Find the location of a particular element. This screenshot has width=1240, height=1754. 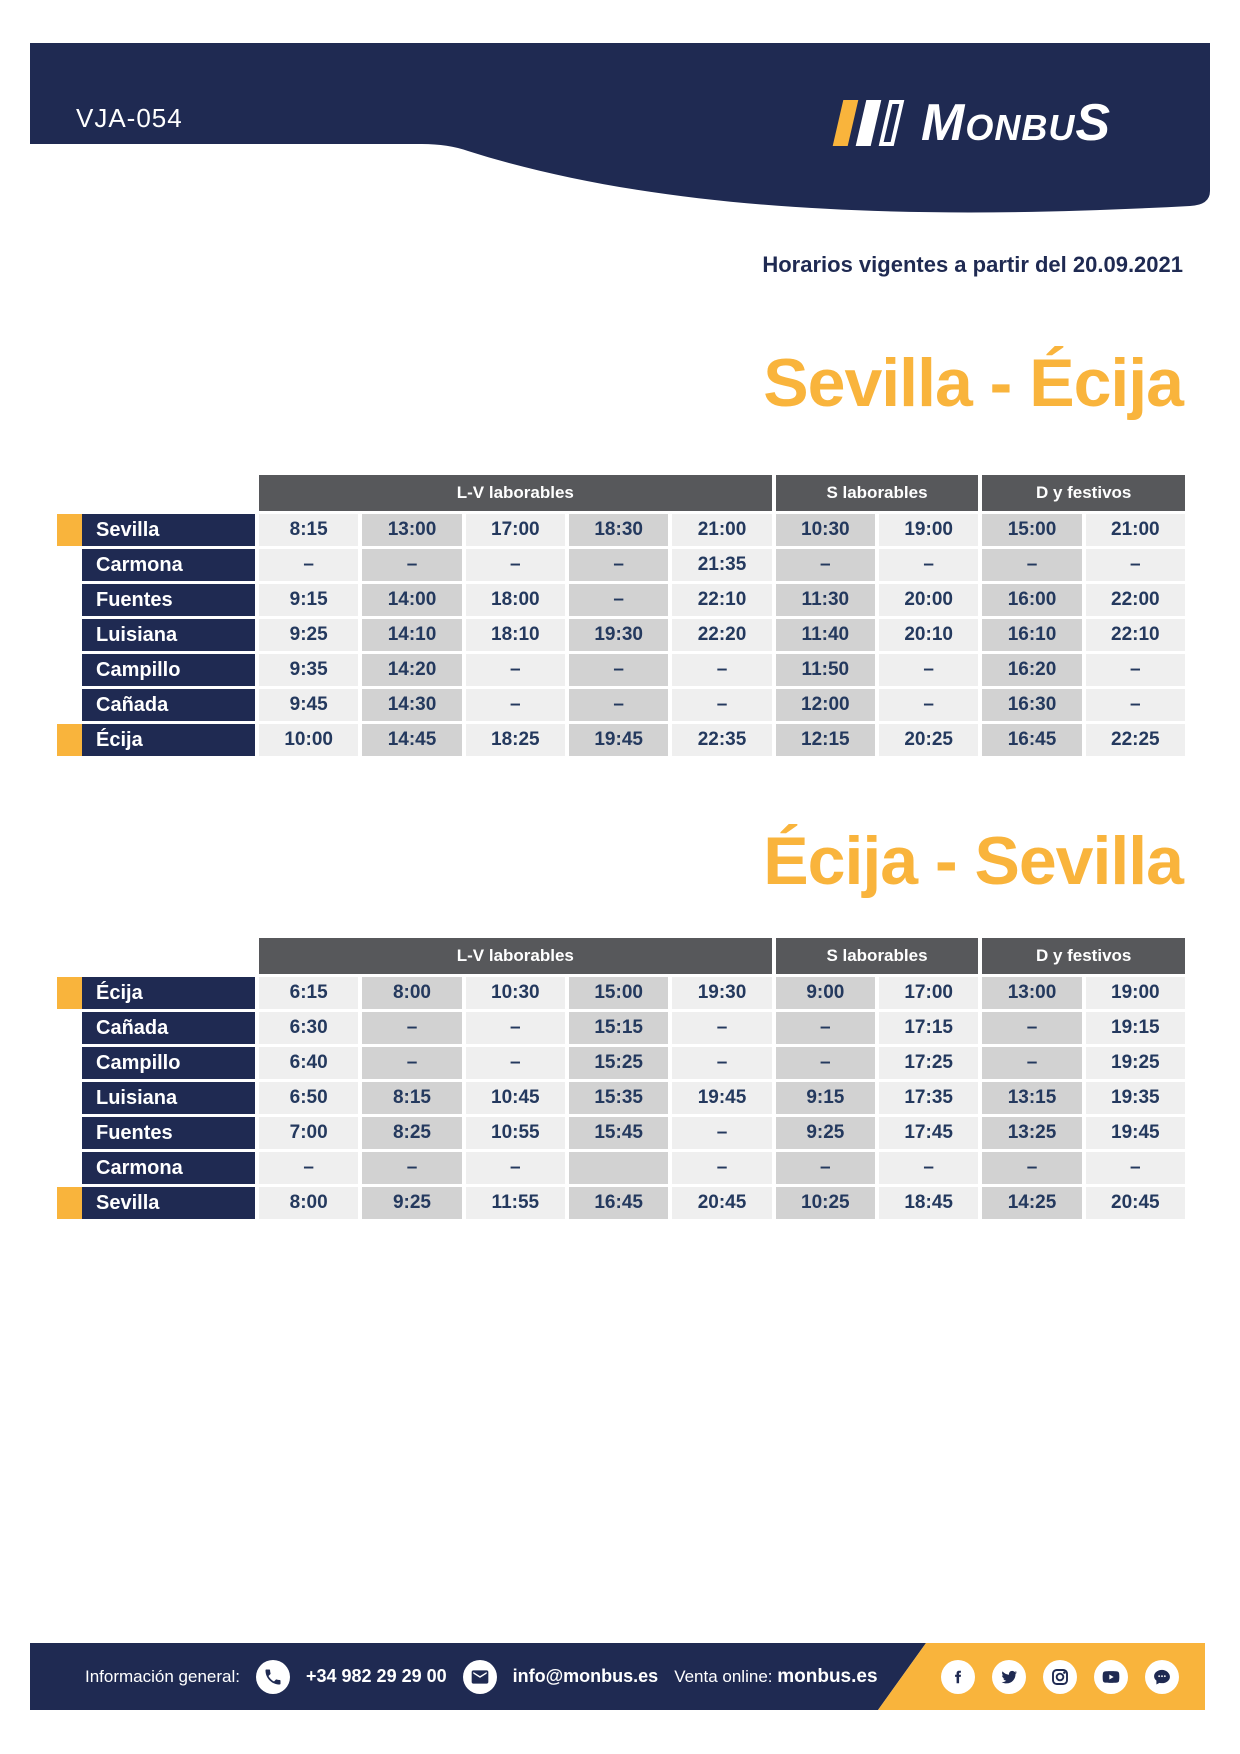

time-cell: 19:25 is located at coordinates (1135, 1063).